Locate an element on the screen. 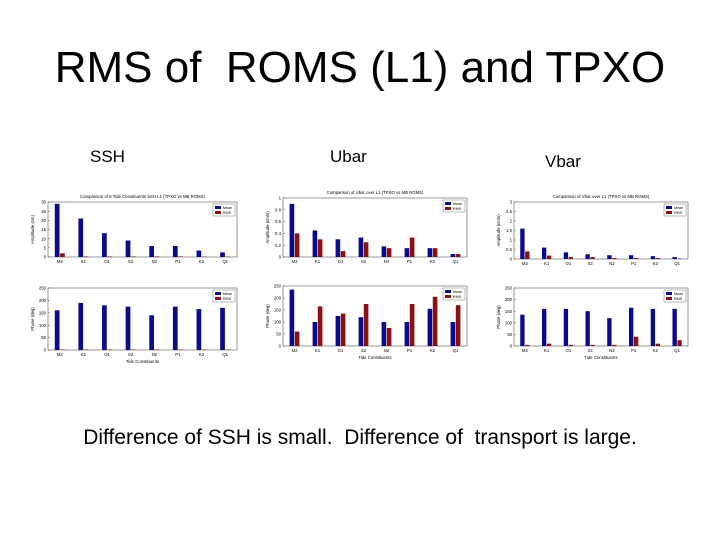 The height and width of the screenshot is (540, 720). slide-title: RMS of ROMS (L1) and TPXO is located at coordinates (360, 67).